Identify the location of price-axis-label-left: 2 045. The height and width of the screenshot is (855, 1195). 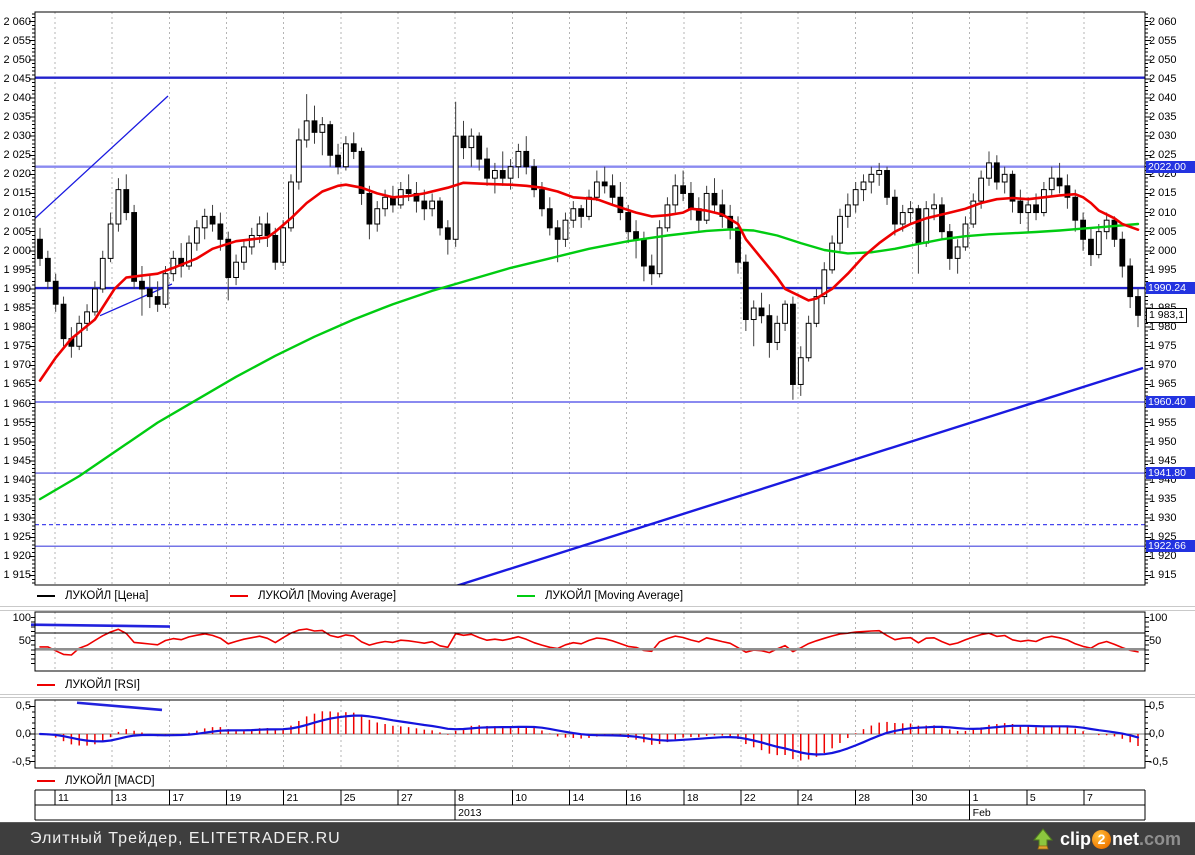
(17, 78).